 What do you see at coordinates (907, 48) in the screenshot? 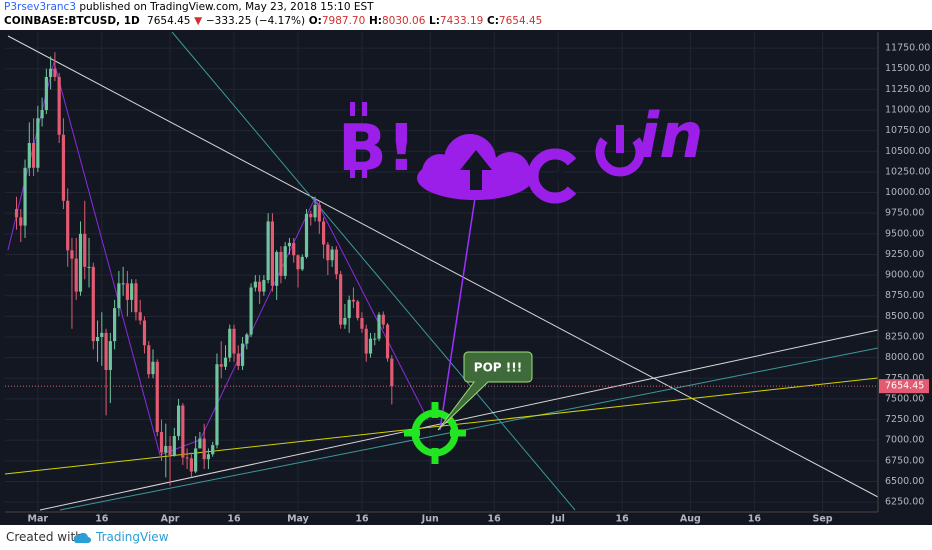
I see `y-tick-label: 11750.00` at bounding box center [907, 48].